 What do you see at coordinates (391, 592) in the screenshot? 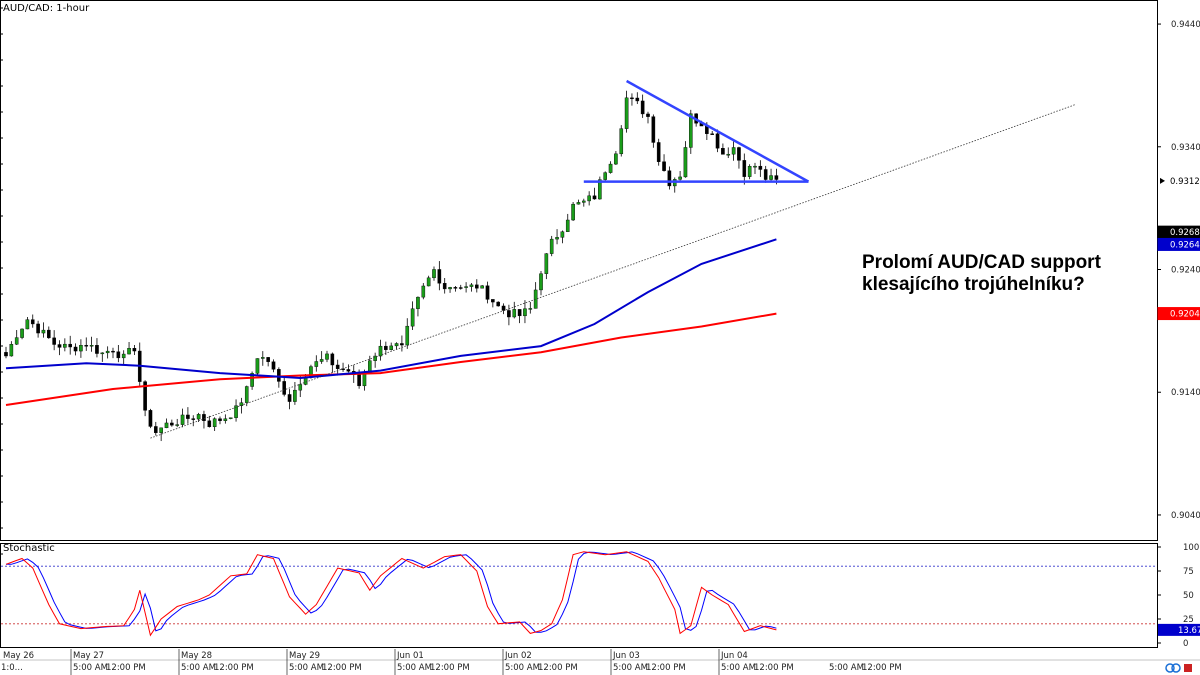
I see `stochastic-d-line` at bounding box center [391, 592].